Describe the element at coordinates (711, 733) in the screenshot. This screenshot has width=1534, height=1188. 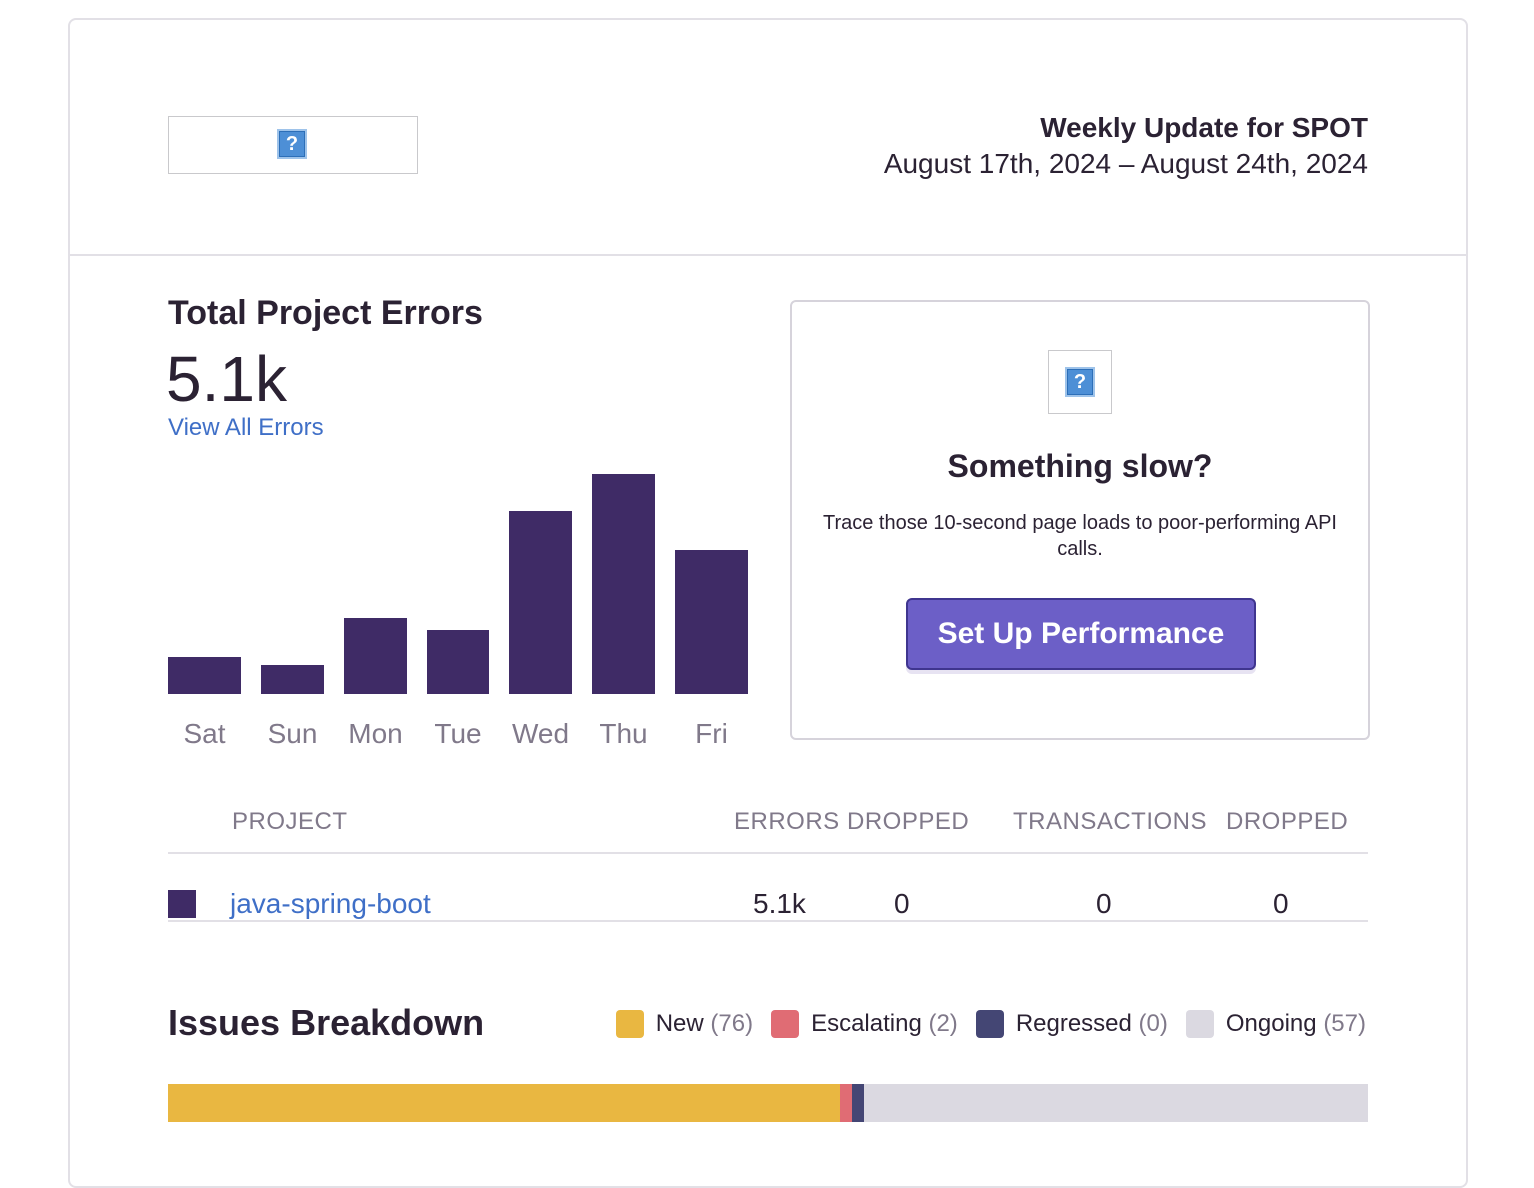
I see `tick-label-fri: Fri` at that location.